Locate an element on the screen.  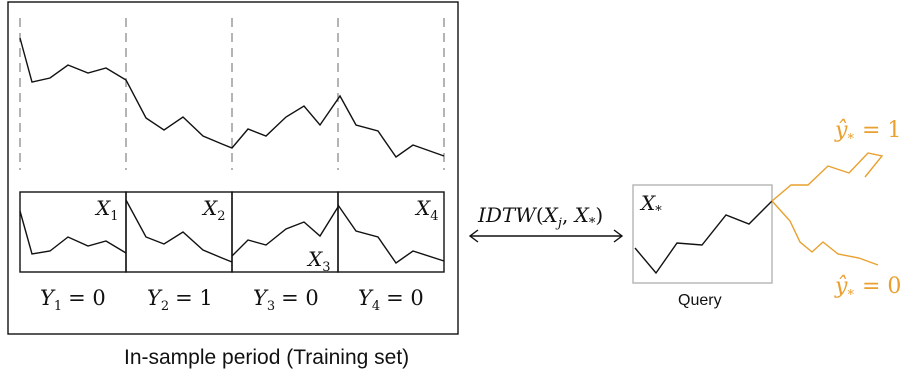
segment-y-label-4: Y4 = 0 is located at coordinates (391, 300).